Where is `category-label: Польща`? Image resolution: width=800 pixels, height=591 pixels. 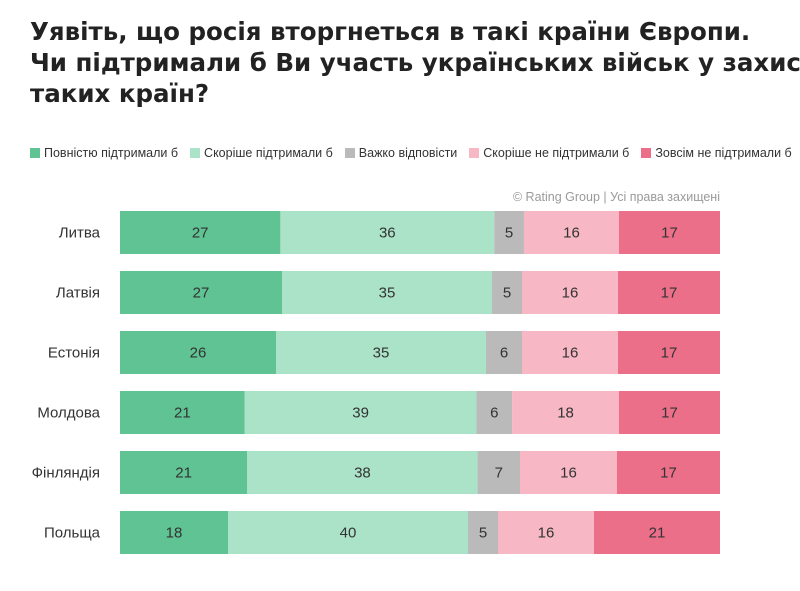 category-label: Польща is located at coordinates (72, 533).